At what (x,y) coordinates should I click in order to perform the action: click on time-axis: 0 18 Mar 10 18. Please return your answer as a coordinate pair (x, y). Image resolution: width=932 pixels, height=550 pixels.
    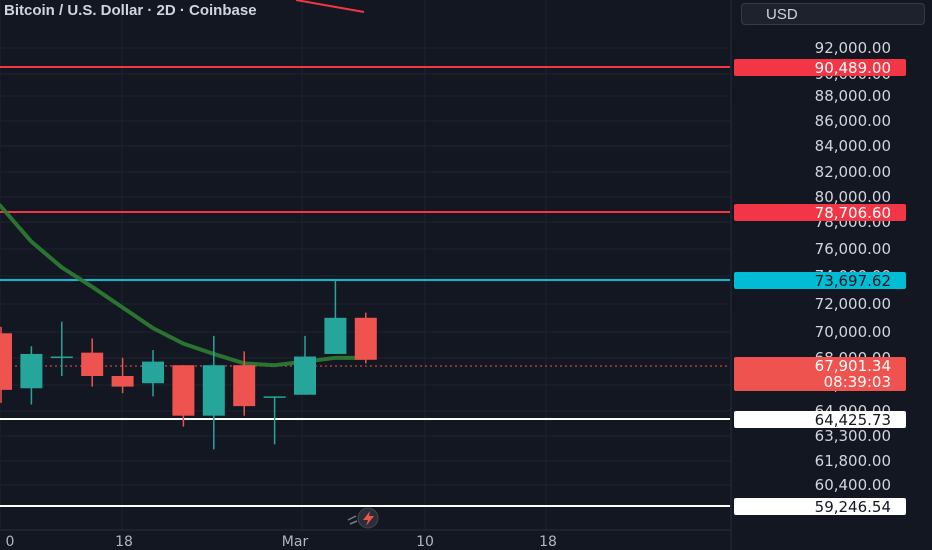
    Looking at the image, I should click on (281, 542).